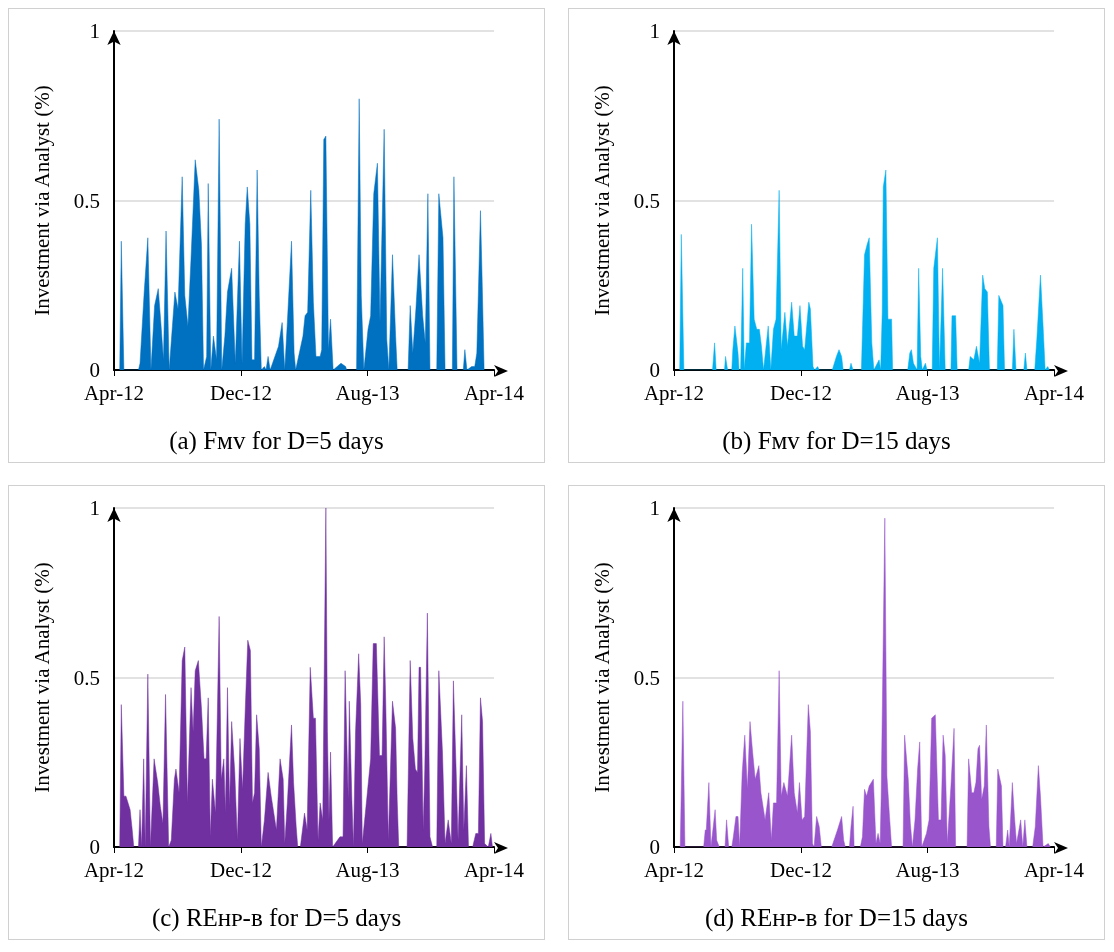  Describe the element at coordinates (836, 918) in the screenshot. I see `text: (d) REʜᴘ-ʙ for D=15 days` at that location.